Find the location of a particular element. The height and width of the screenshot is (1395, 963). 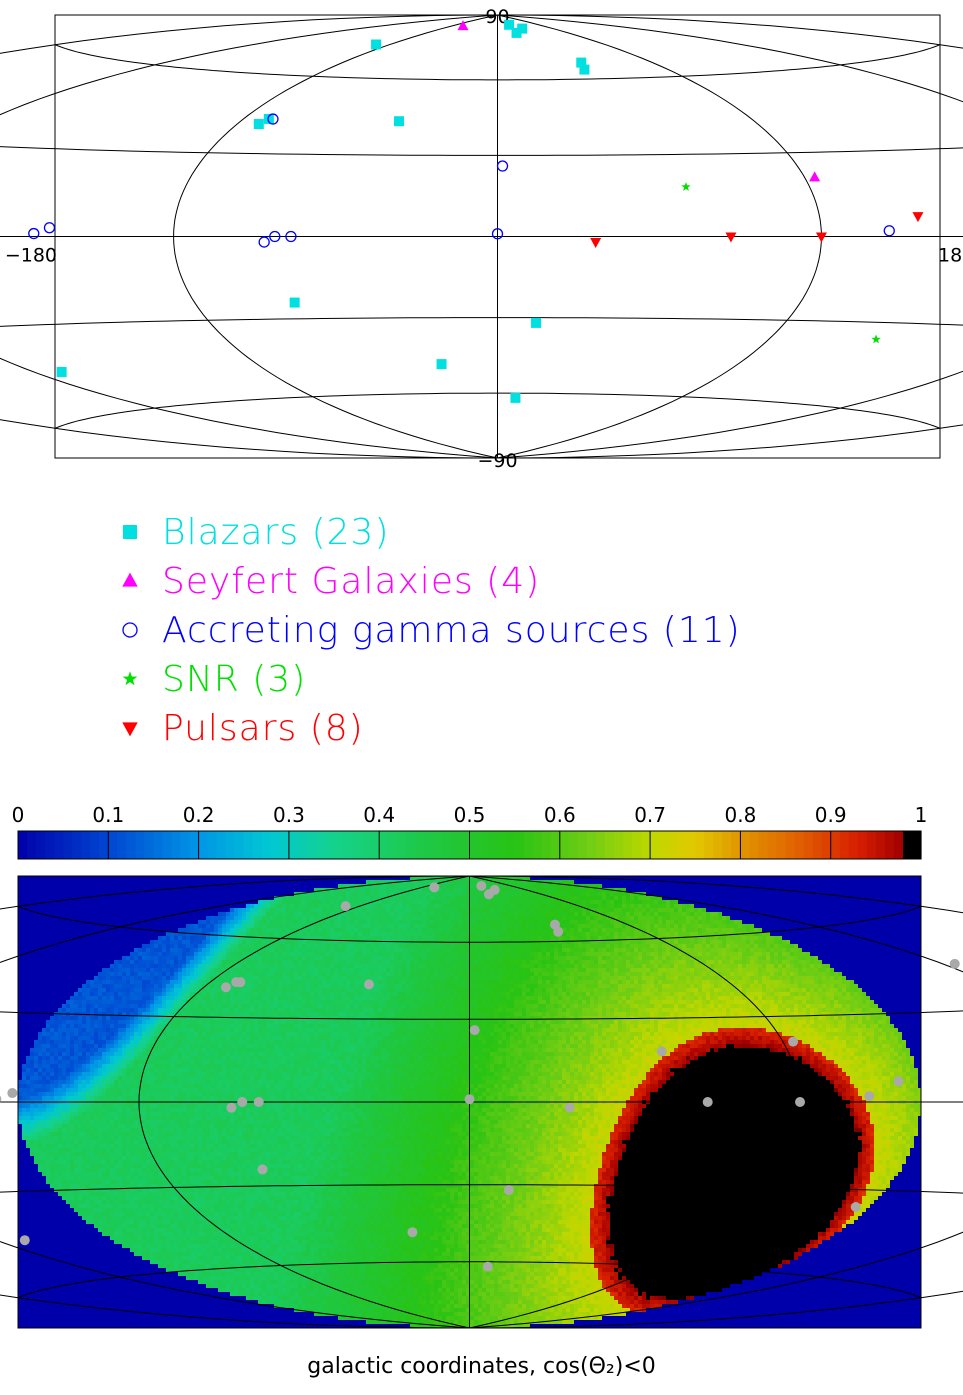

tick-label-left: −180 is located at coordinates (31, 256).